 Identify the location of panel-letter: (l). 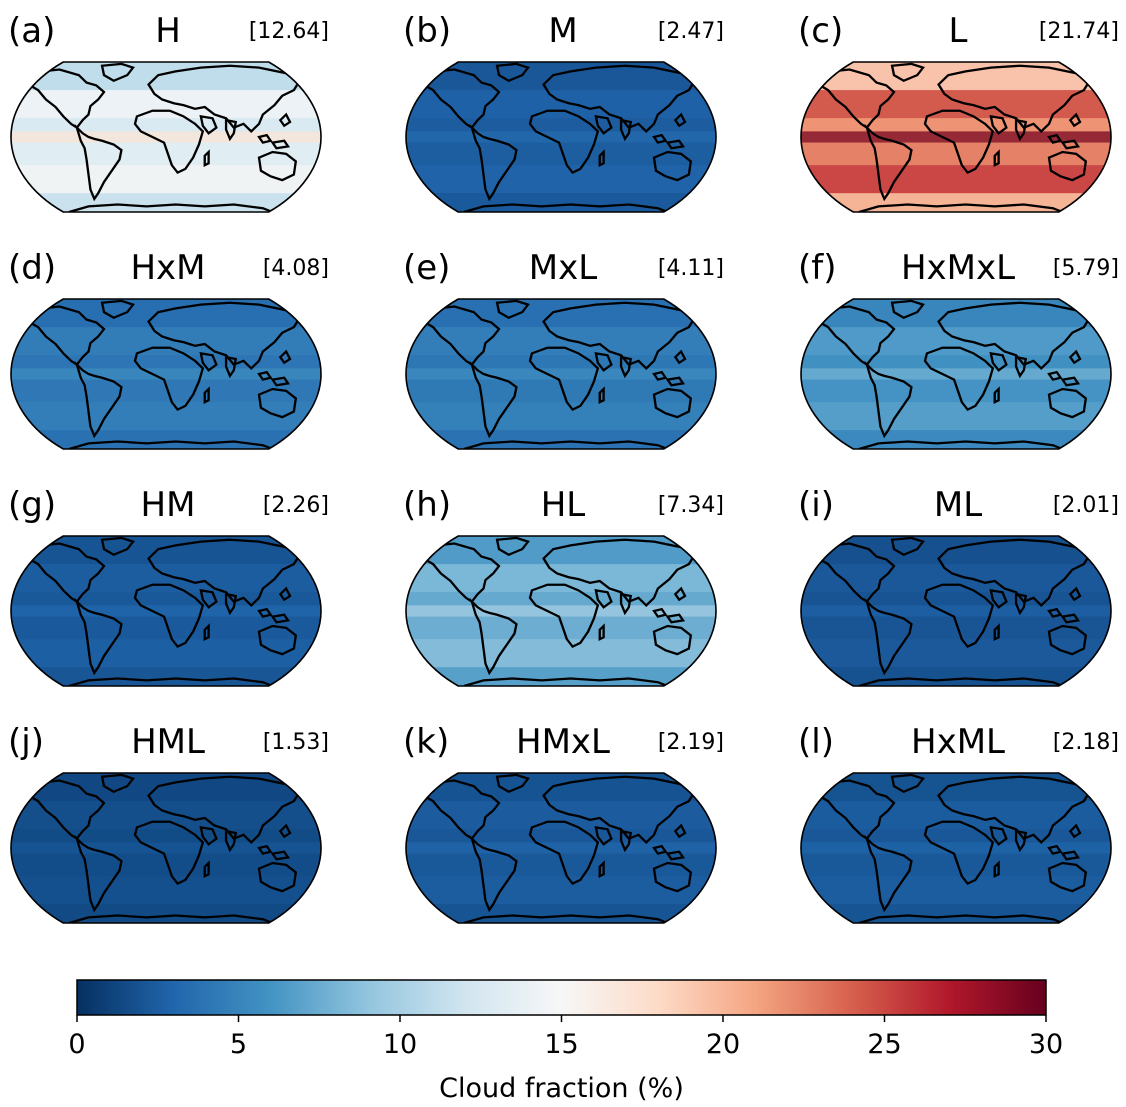
(816, 742).